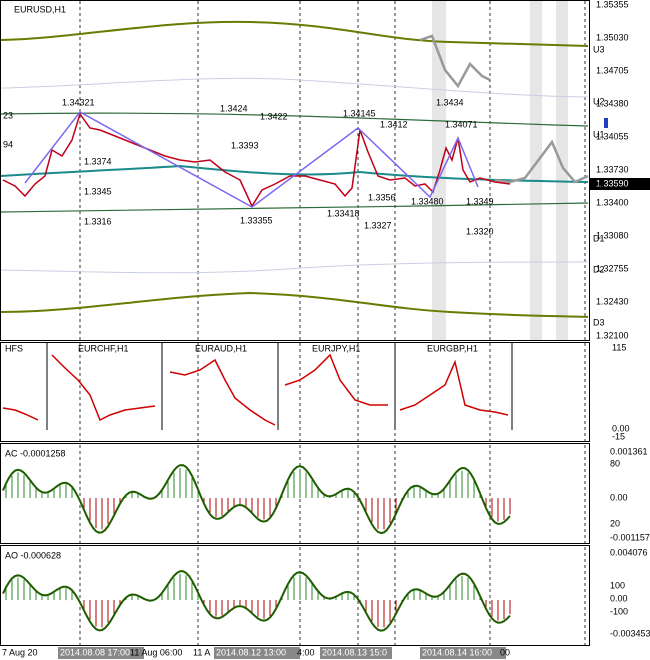  I want to click on pane-title: AO -0.000628, so click(33, 555).